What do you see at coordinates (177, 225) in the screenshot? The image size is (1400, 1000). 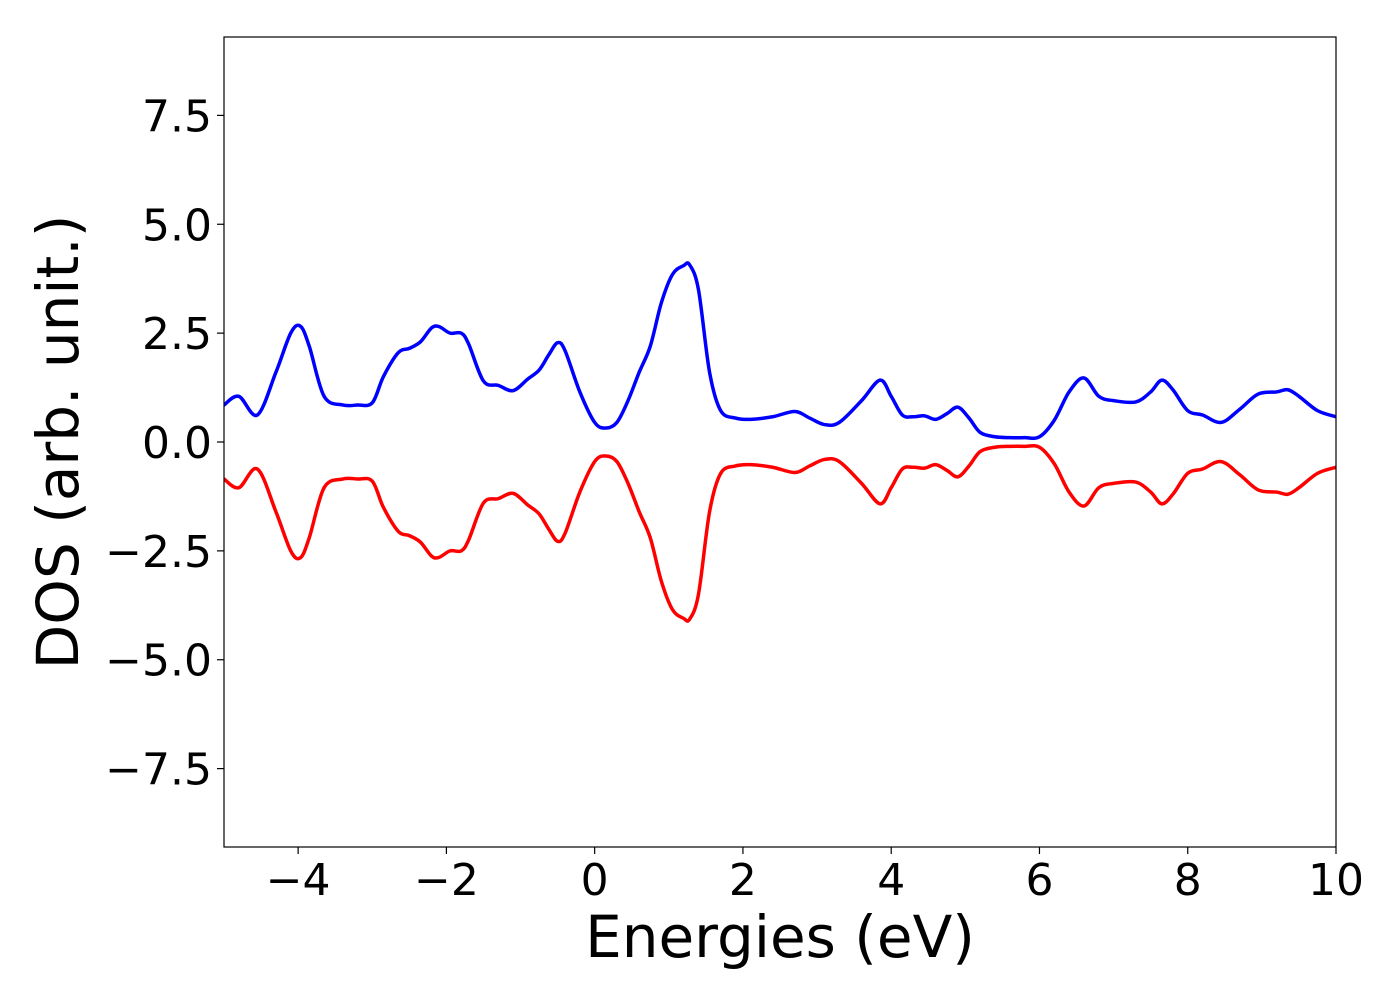 I see `y-tick-label: 5.0` at bounding box center [177, 225].